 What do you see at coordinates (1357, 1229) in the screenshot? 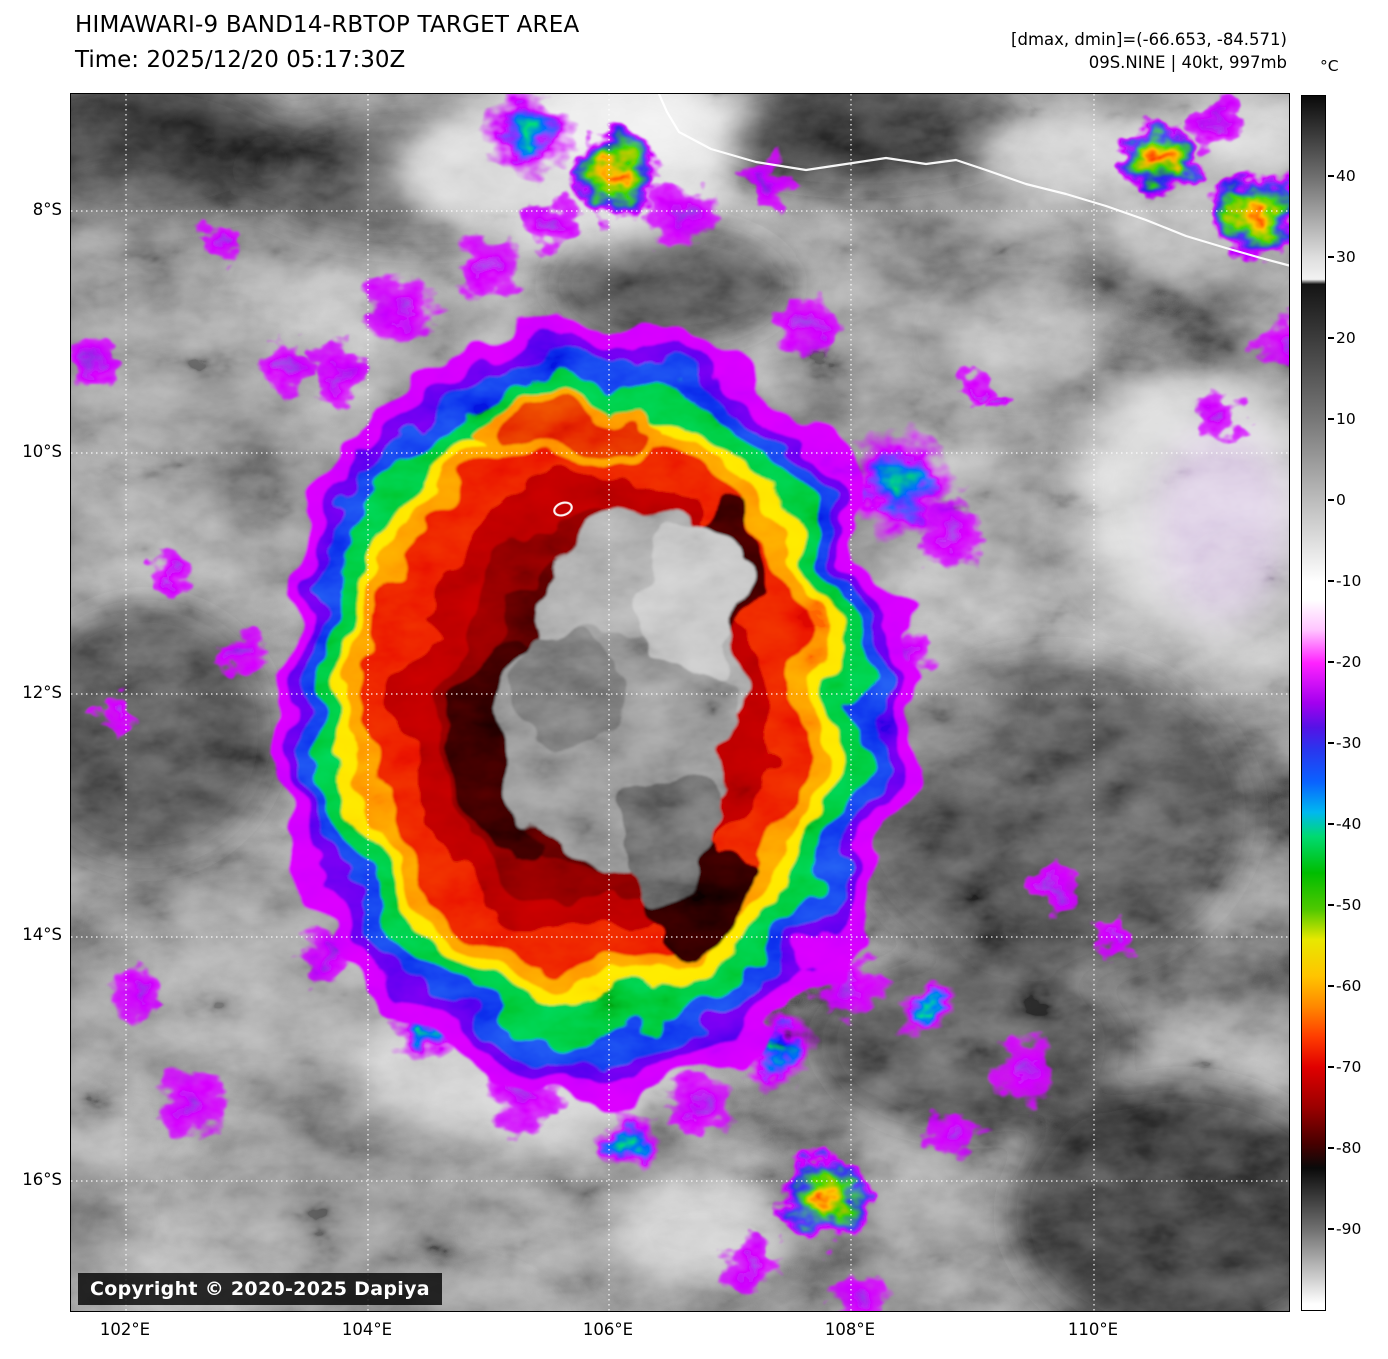
I see `colorbar-tick-m90: -90` at bounding box center [1357, 1229].